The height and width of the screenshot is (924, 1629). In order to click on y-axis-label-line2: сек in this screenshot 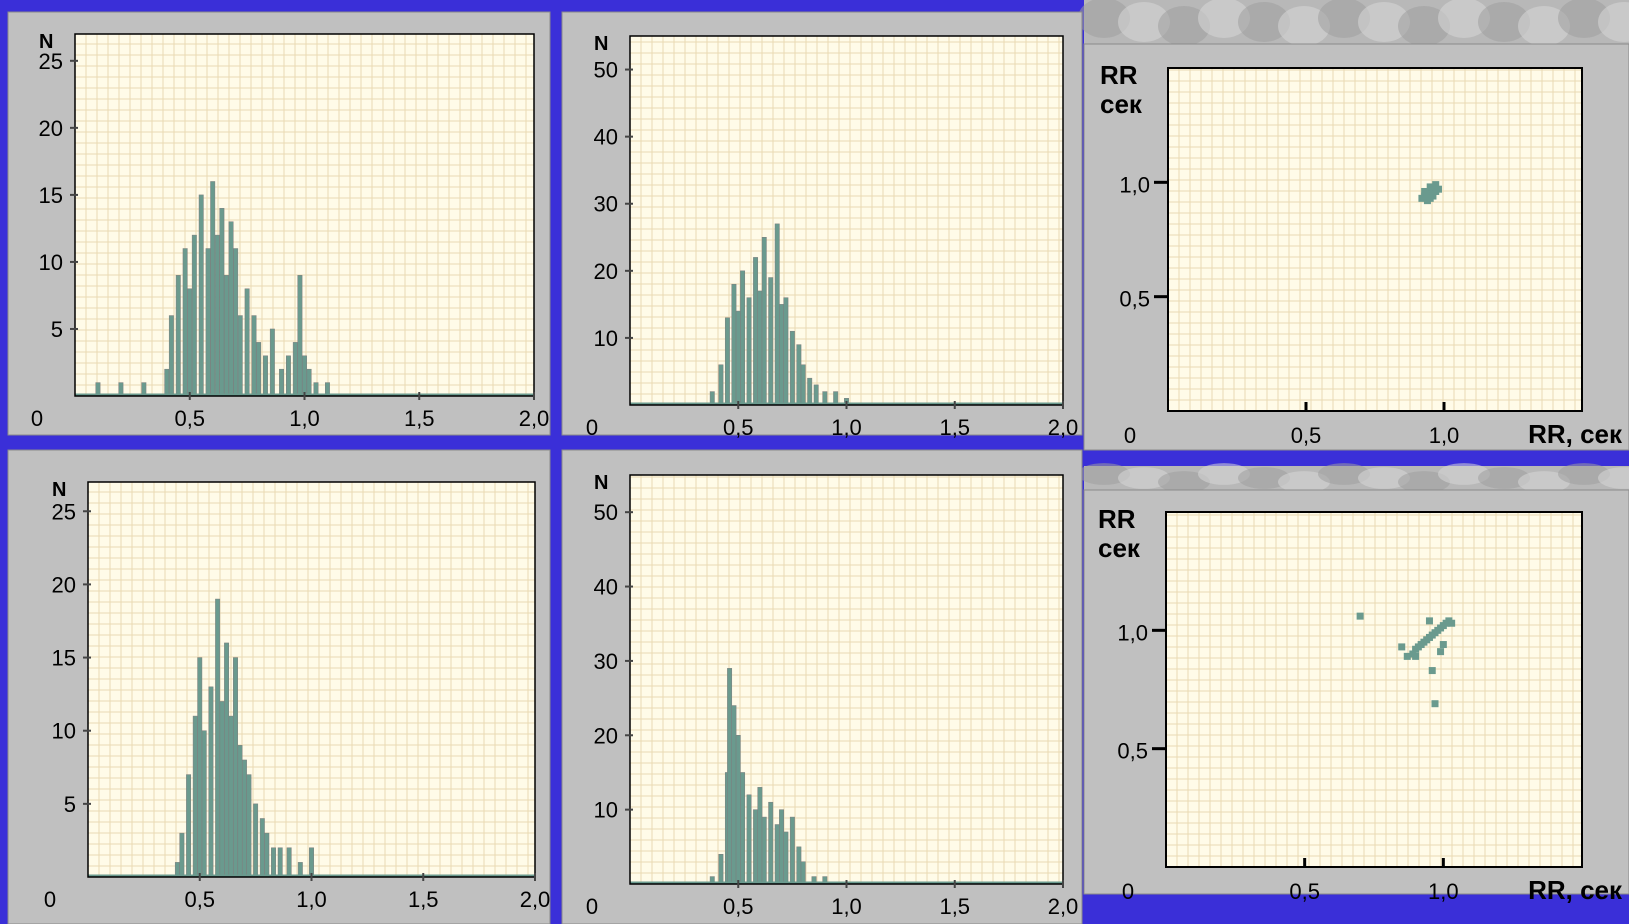, I will do `click(1119, 548)`.